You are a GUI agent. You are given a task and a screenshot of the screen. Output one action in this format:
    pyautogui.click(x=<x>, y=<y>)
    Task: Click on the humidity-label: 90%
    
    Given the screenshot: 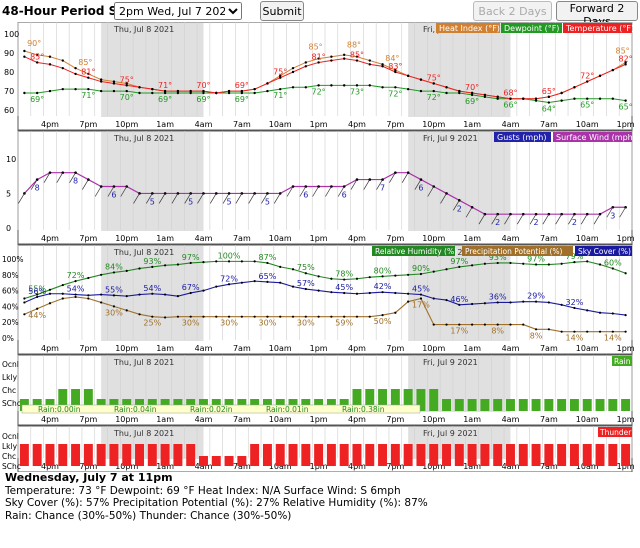 What is the action you would take?
    pyautogui.click(x=421, y=268)
    